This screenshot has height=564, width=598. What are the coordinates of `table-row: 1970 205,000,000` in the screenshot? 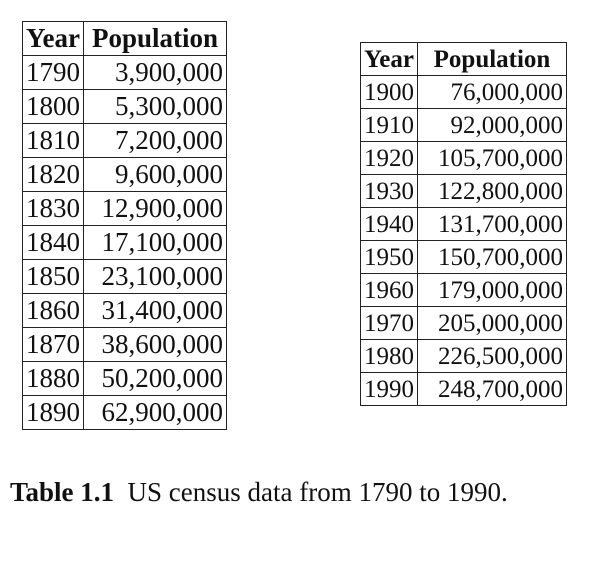 It's located at (463, 323).